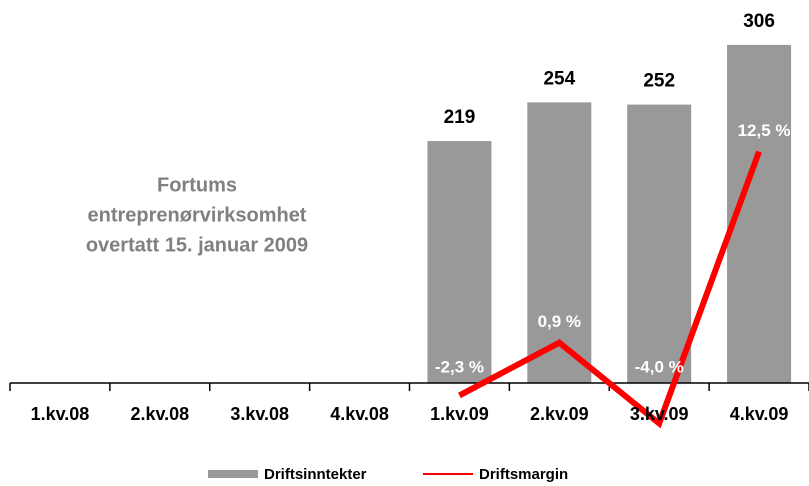 This screenshot has width=809, height=486. What do you see at coordinates (459, 414) in the screenshot?
I see `x-tick-label: 1.kv.09` at bounding box center [459, 414].